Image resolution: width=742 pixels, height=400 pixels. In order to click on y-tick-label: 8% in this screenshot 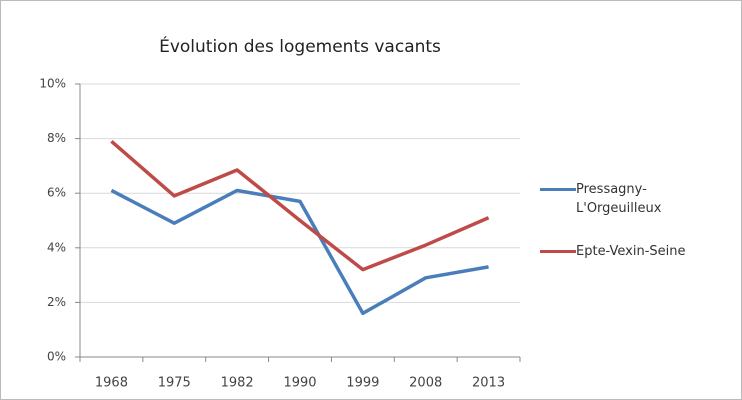, I will do `click(56, 138)`.